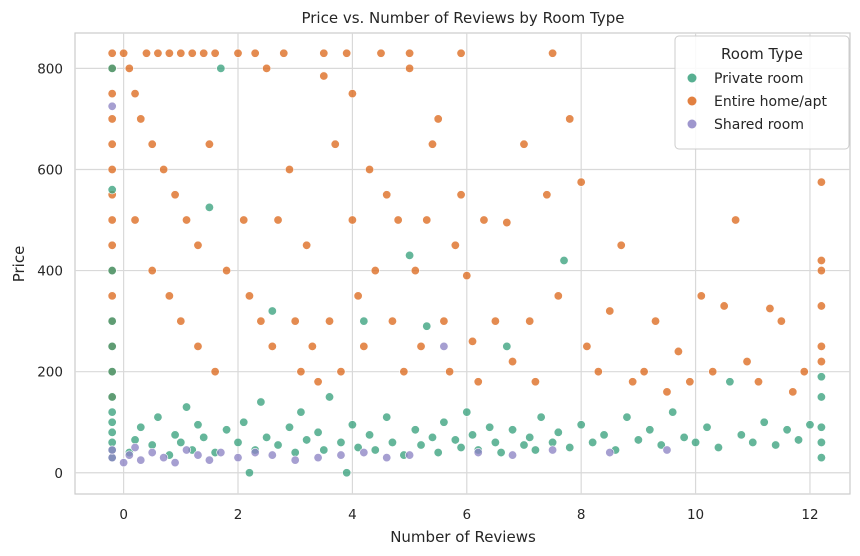 Image resolution: width=860 pixels, height=556 pixels. Describe the element at coordinates (50, 373) in the screenshot. I see `y-tick-label: 200` at that location.